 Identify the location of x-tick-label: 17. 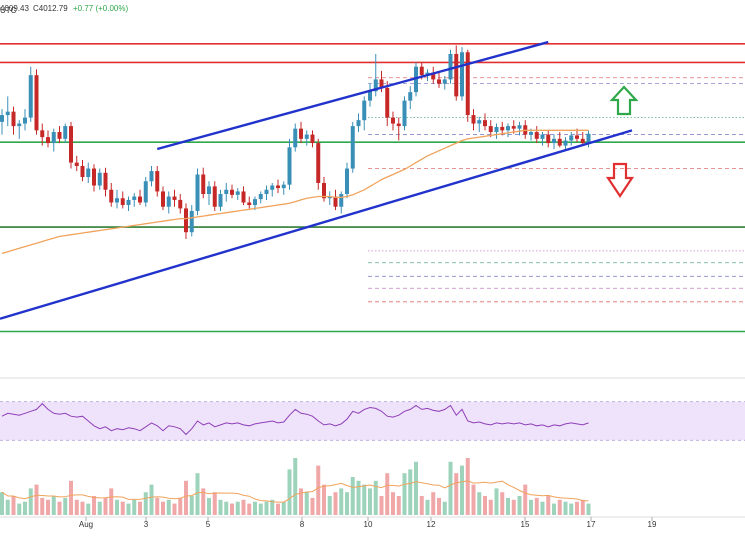
(591, 524).